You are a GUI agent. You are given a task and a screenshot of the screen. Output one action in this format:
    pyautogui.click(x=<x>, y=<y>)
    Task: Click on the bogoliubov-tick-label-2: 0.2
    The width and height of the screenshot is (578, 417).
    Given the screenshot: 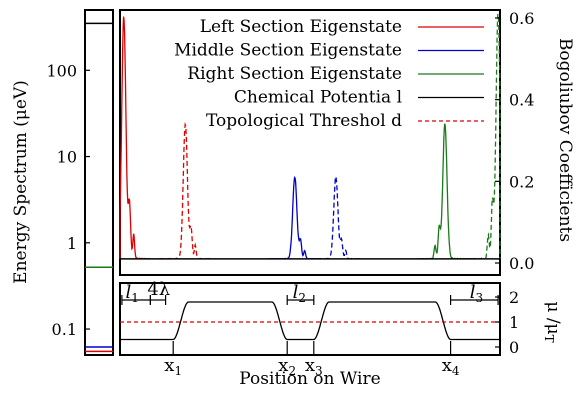 What is the action you would take?
    pyautogui.click(x=521, y=181)
    